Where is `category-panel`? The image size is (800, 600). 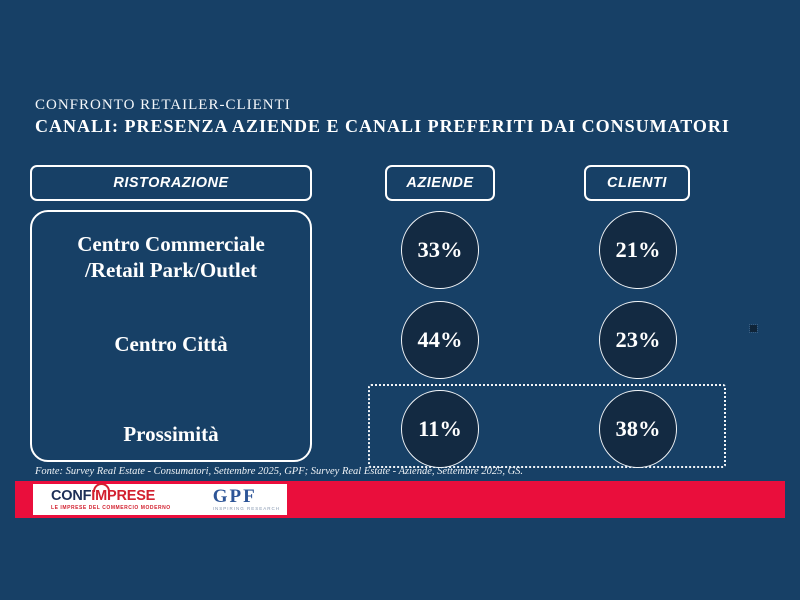
category-panel is located at coordinates (171, 336).